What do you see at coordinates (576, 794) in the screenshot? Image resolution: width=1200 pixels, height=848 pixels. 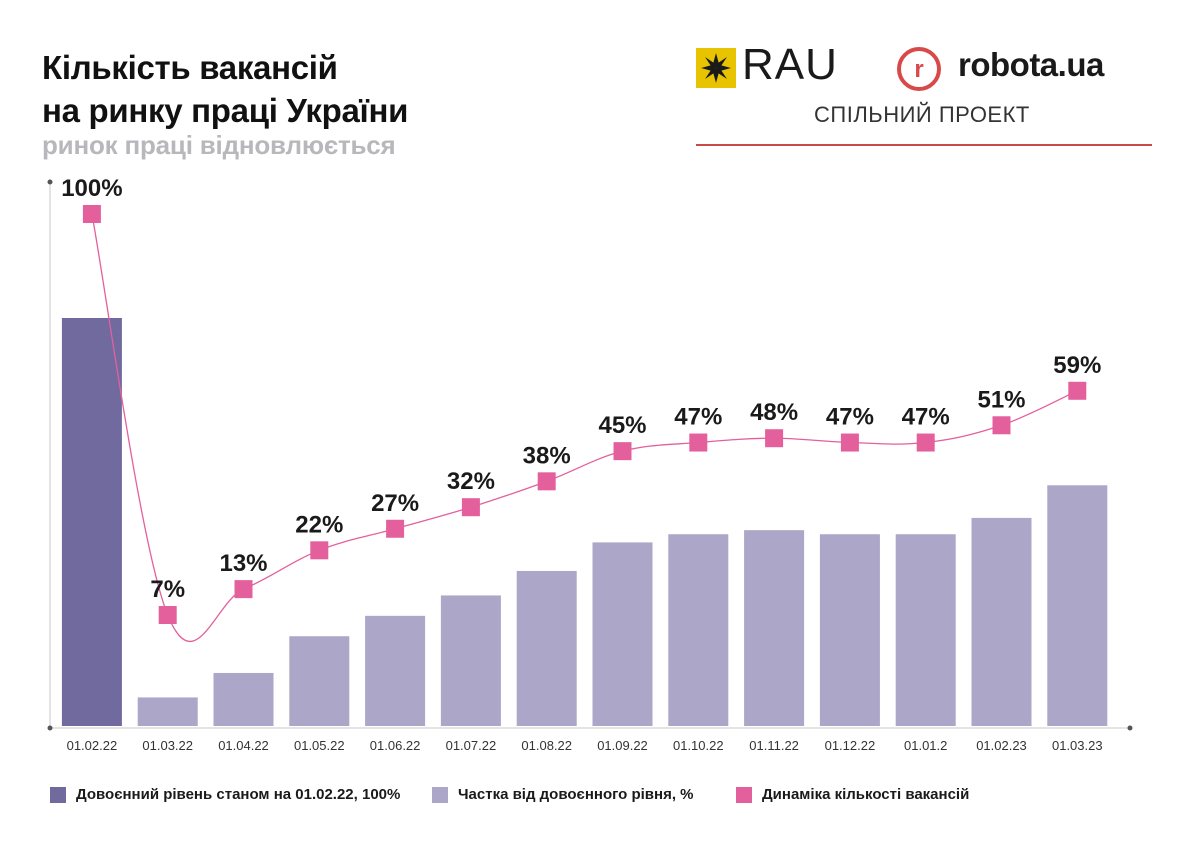 I see `legend-label-share: Частка від довоєнного рівня, %` at bounding box center [576, 794].